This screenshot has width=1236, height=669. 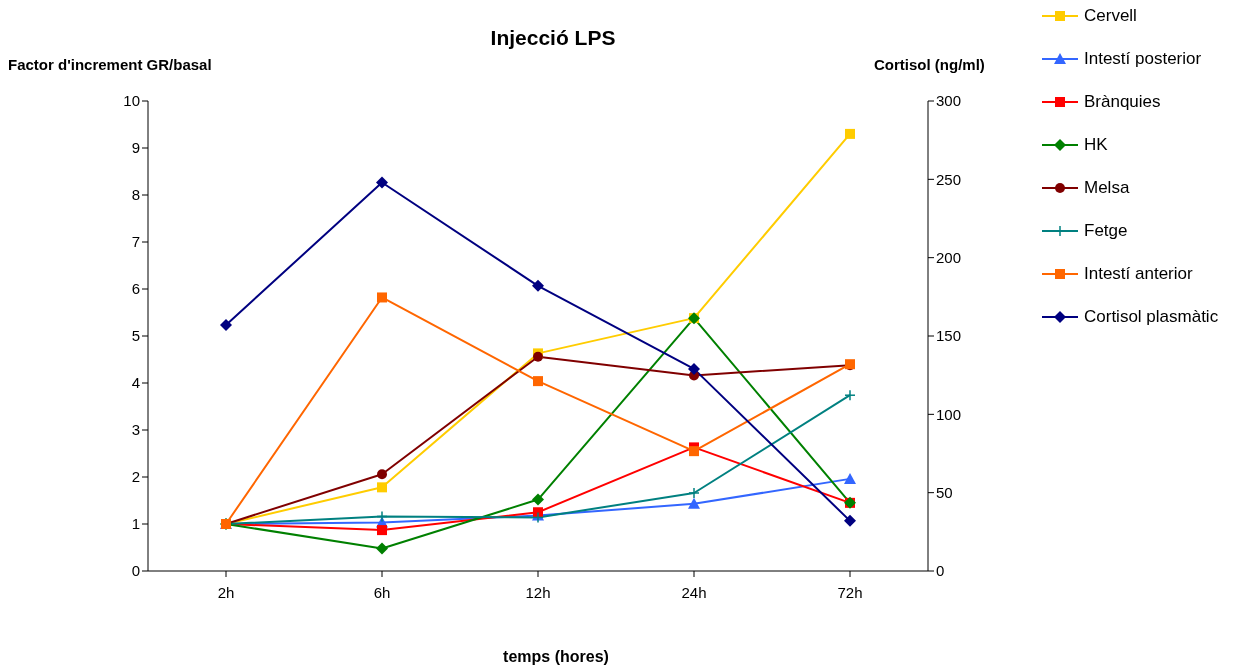 I want to click on y-tick-label: 2, so click(x=135, y=477).